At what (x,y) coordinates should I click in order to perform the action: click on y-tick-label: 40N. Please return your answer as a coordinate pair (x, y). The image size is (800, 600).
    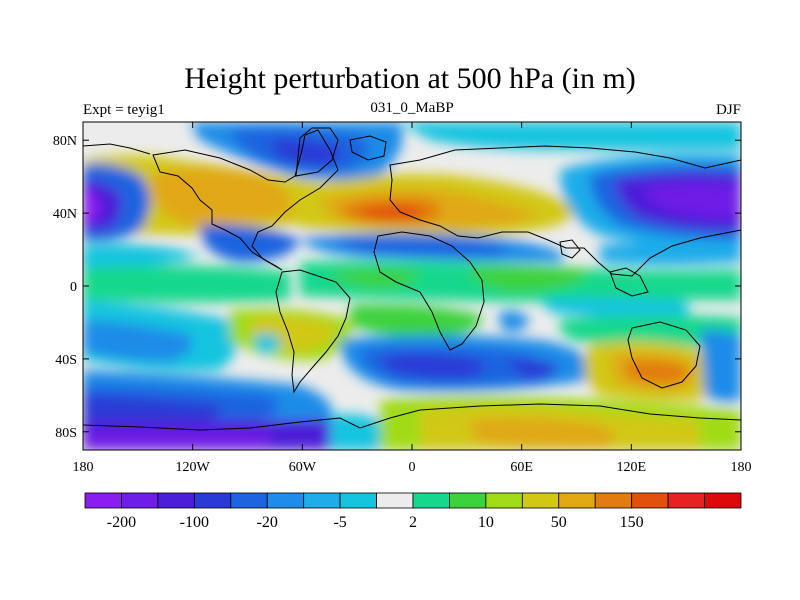
    Looking at the image, I should click on (65, 214).